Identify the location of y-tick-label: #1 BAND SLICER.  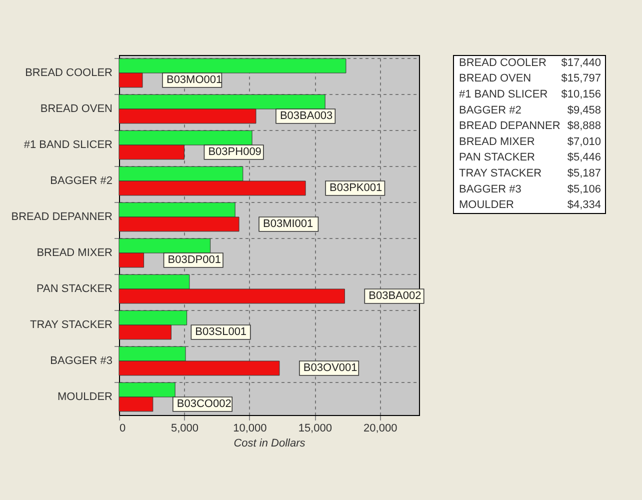
(68, 145).